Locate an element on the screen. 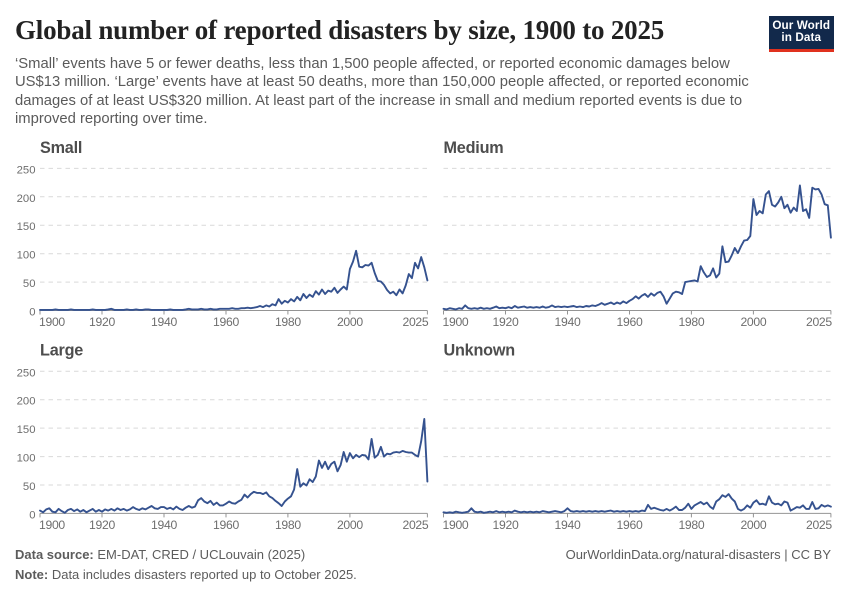 The height and width of the screenshot is (600, 850). svg-text: Large is located at coordinates (61, 351).